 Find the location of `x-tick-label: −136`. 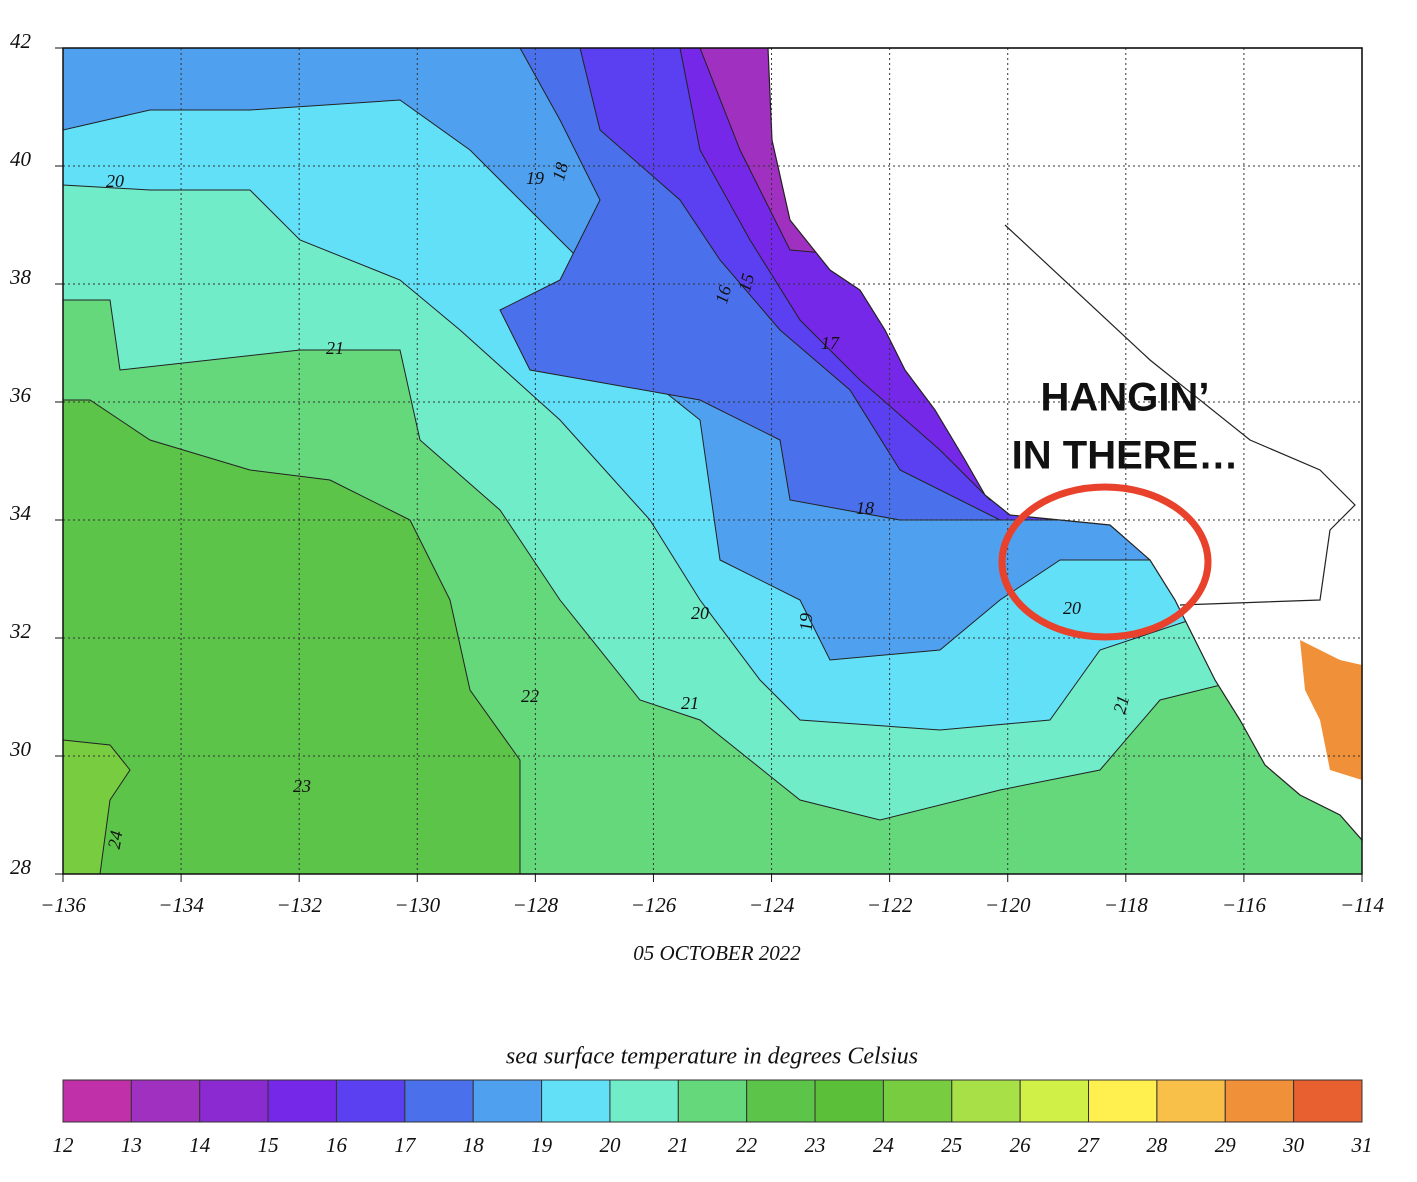

x-tick-label: −136 is located at coordinates (63, 905).